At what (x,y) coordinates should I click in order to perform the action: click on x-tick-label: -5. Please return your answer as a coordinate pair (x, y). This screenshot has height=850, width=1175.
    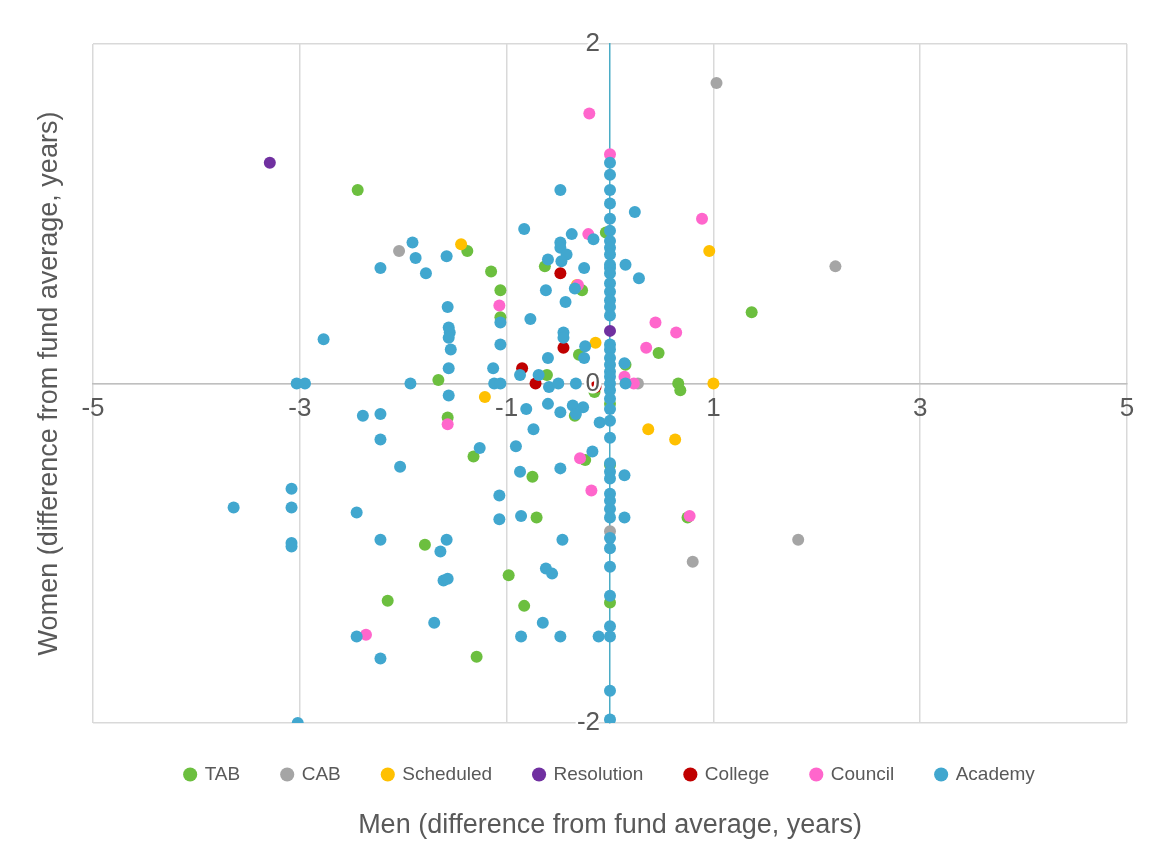
    Looking at the image, I should click on (93, 407).